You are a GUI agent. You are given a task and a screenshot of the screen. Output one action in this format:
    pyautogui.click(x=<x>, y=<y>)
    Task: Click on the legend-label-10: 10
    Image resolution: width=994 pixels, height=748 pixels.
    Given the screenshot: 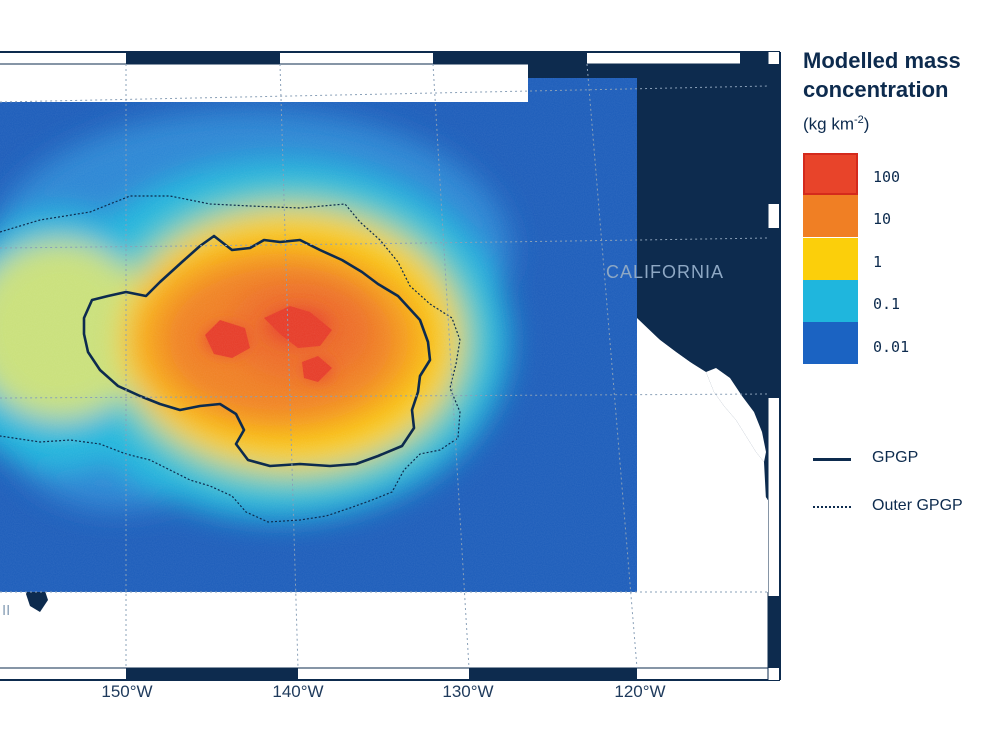 What is the action you would take?
    pyautogui.click(x=882, y=219)
    